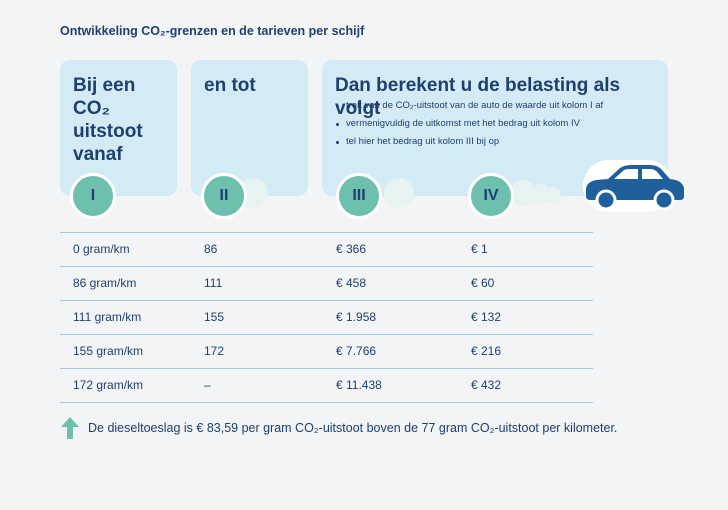  What do you see at coordinates (486, 351) in the screenshot?
I see `cell-rate: € 216` at bounding box center [486, 351].